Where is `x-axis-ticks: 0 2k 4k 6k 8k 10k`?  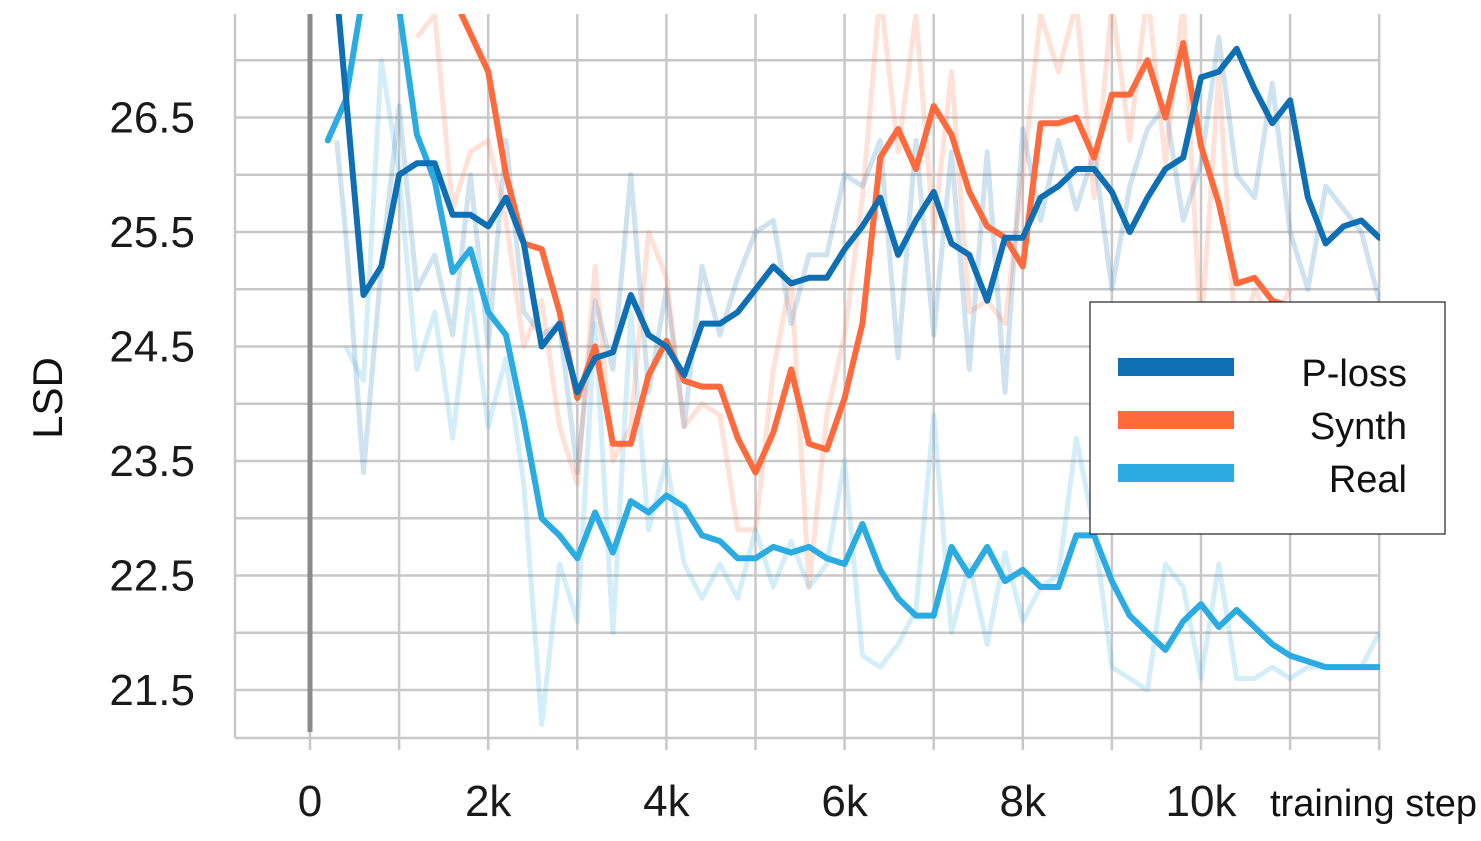
x-axis-ticks: 0 2k 4k 6k 8k 10k is located at coordinates (768, 801).